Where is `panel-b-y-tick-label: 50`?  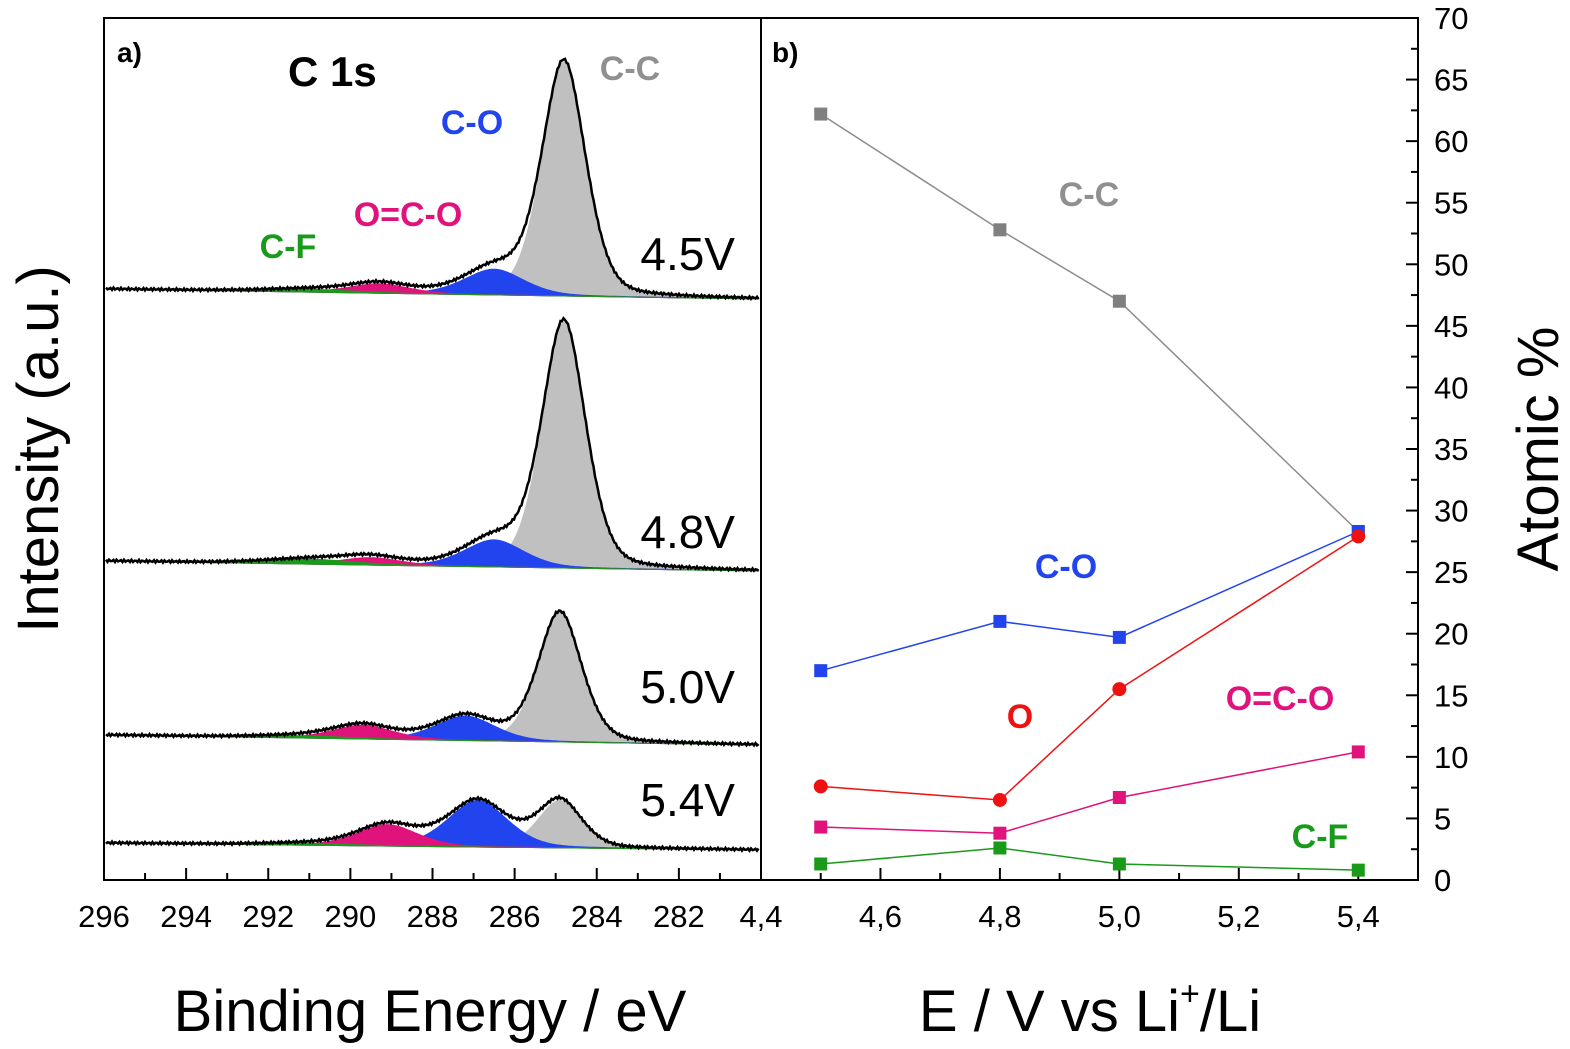
panel-b-y-tick-label: 50 is located at coordinates (1451, 264).